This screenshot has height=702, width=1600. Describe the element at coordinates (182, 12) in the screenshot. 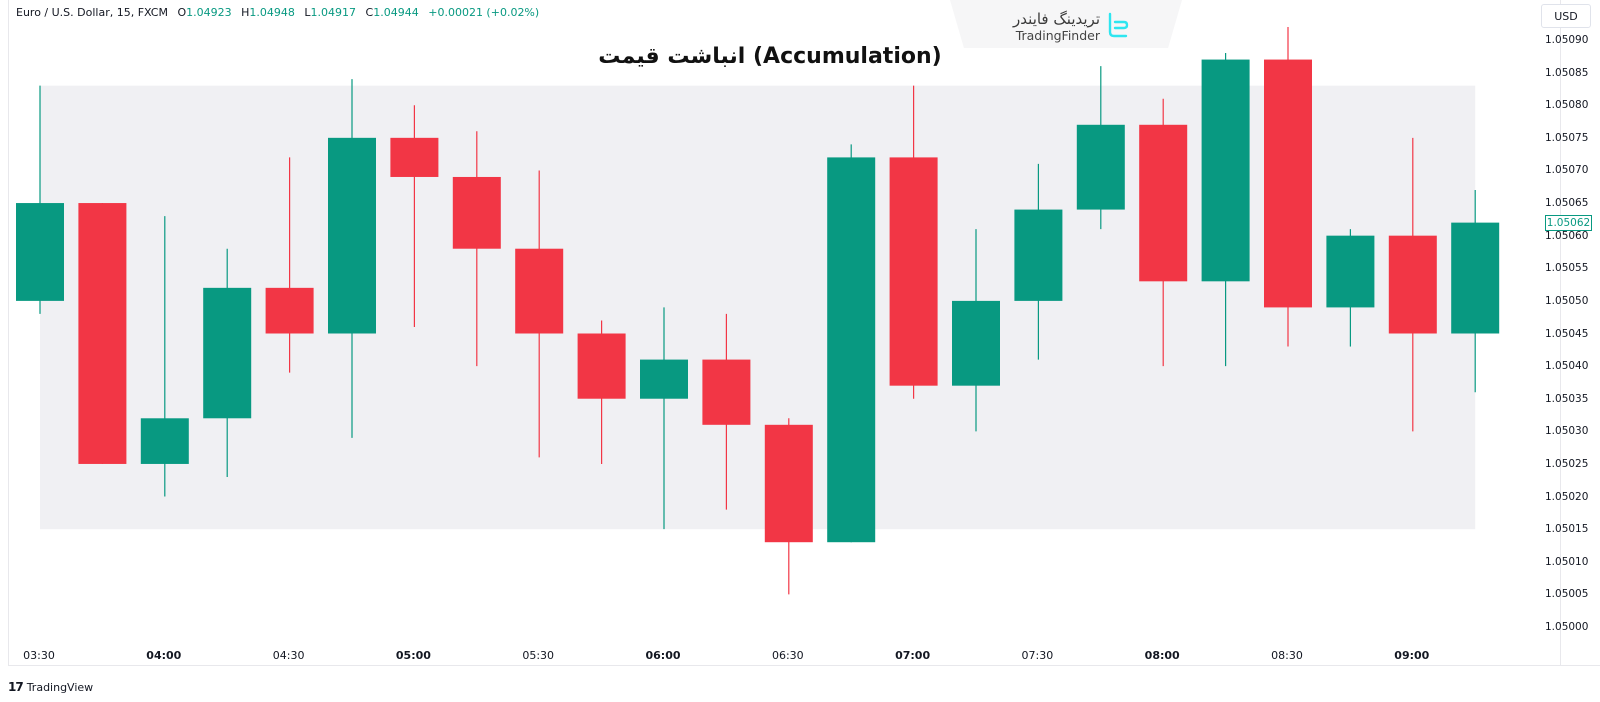

I see `open-label: O` at that location.